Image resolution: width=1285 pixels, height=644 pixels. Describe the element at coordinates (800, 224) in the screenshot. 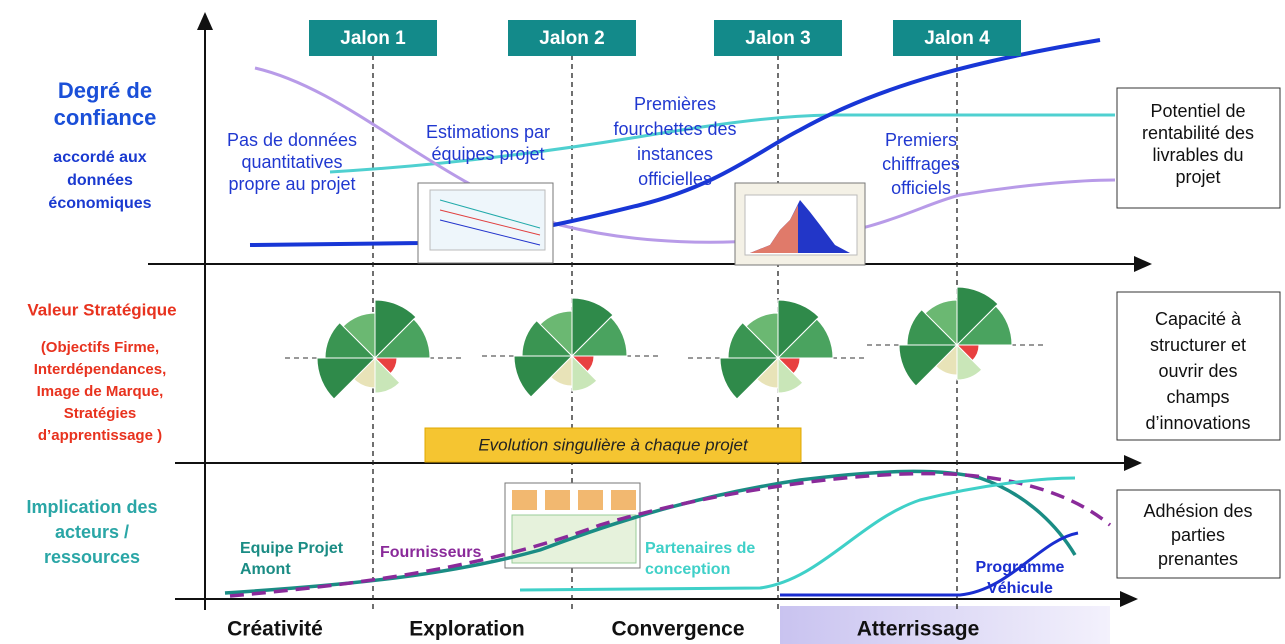

I see `thumbnail-histogram` at that location.